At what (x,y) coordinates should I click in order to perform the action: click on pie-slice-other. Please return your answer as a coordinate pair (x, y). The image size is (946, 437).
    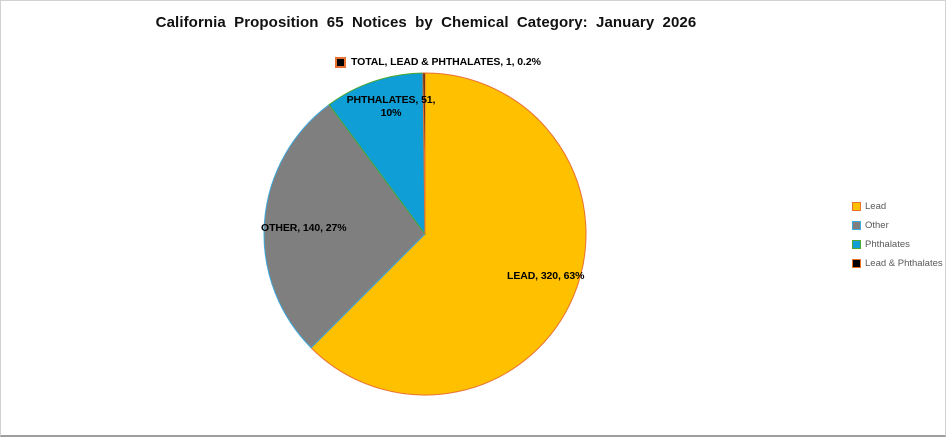
    Looking at the image, I should click on (344, 226).